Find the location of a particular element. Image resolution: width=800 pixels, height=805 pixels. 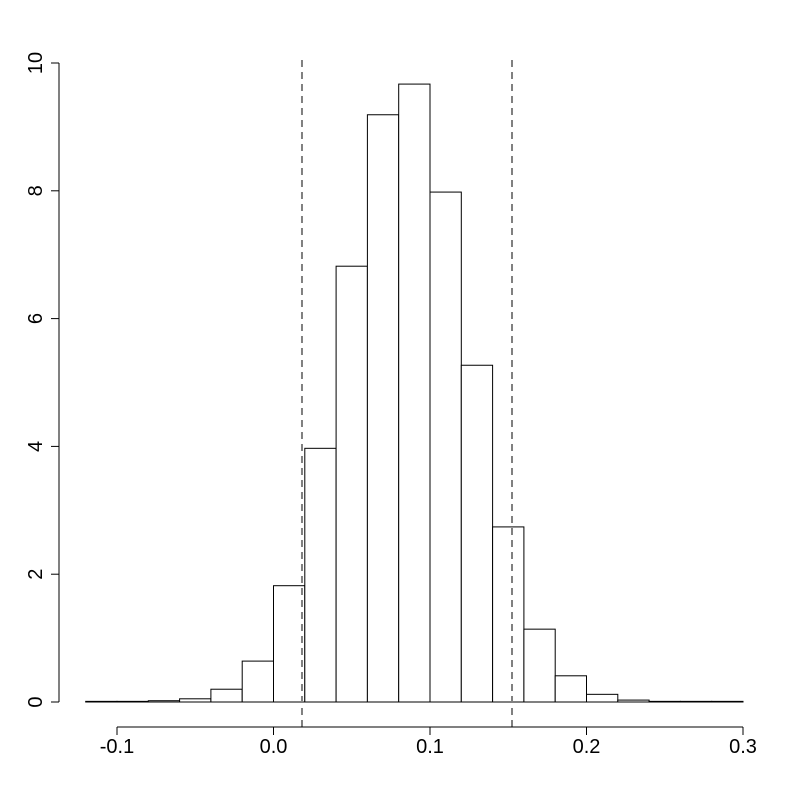

y-tick-label: 10 is located at coordinates (36, 63).